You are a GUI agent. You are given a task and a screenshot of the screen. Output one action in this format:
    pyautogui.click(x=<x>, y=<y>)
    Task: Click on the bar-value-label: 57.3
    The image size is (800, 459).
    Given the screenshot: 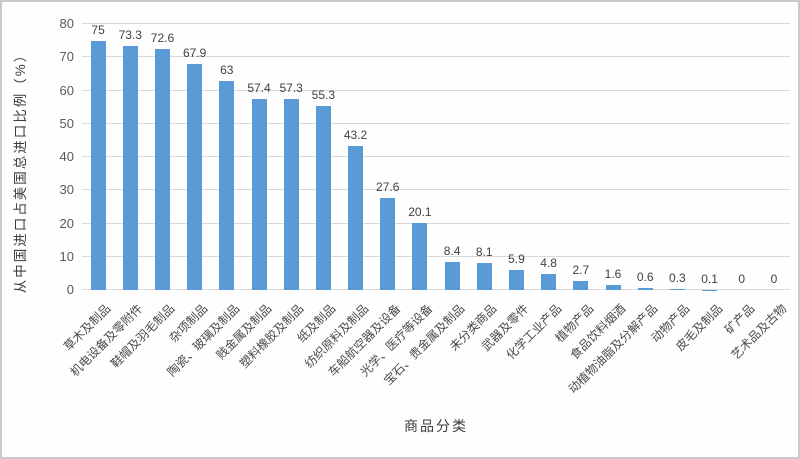 What is the action you would take?
    pyautogui.click(x=291, y=88)
    